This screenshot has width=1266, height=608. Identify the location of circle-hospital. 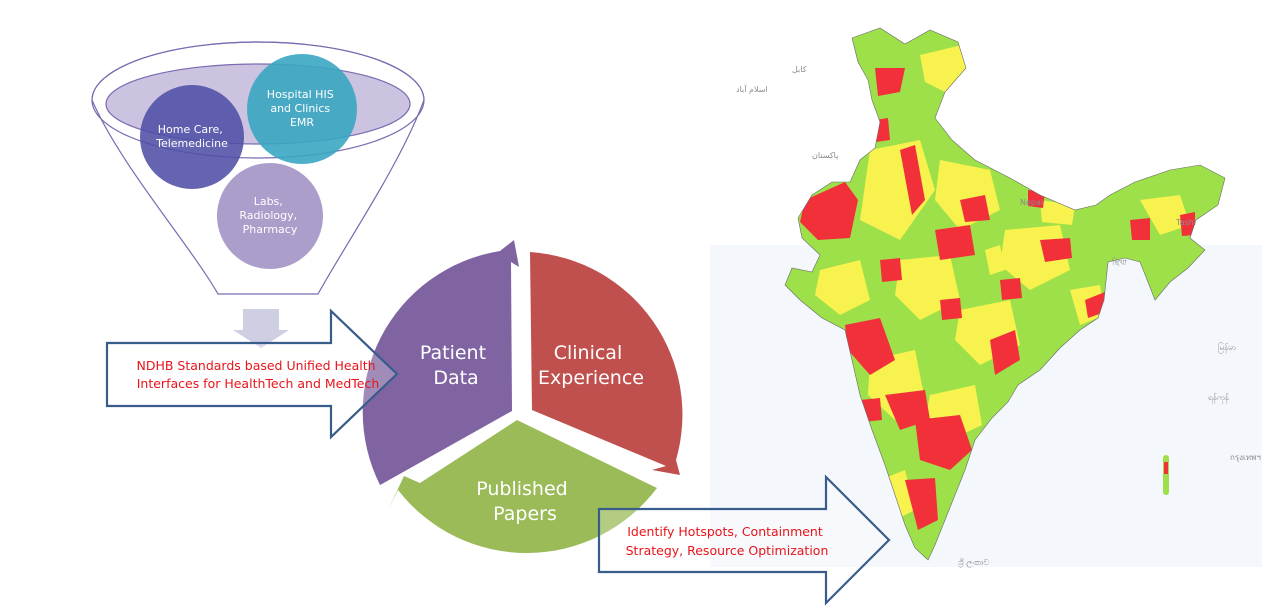
(302, 109).